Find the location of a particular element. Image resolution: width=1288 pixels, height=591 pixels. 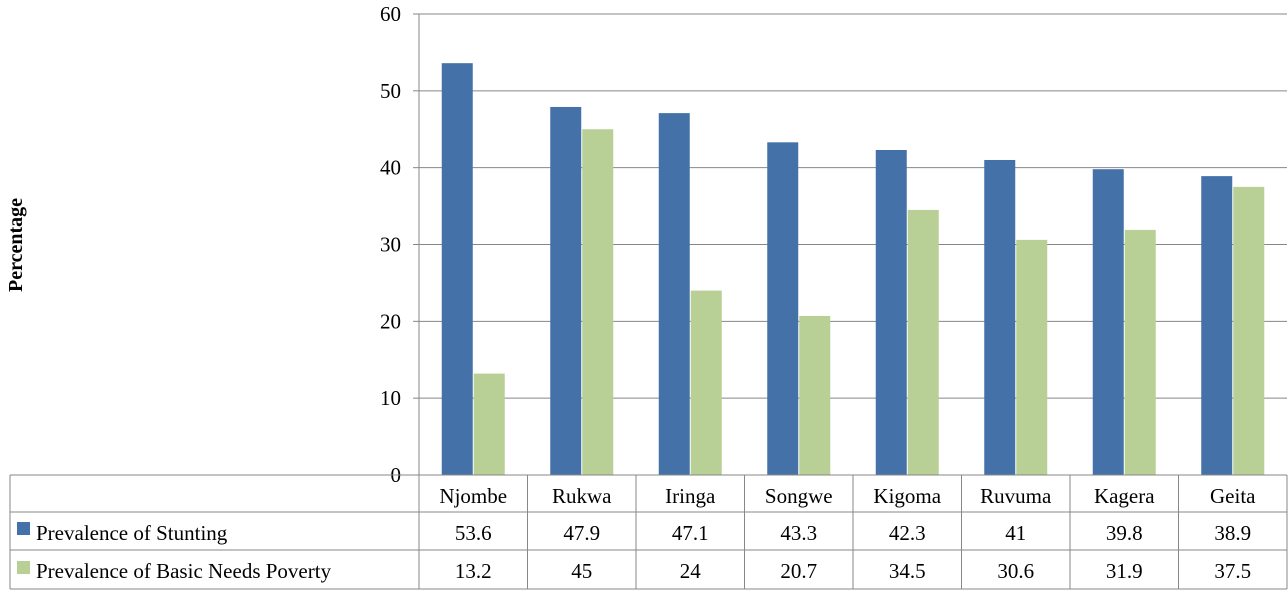

bar-stunting-kigoma is located at coordinates (891, 312).